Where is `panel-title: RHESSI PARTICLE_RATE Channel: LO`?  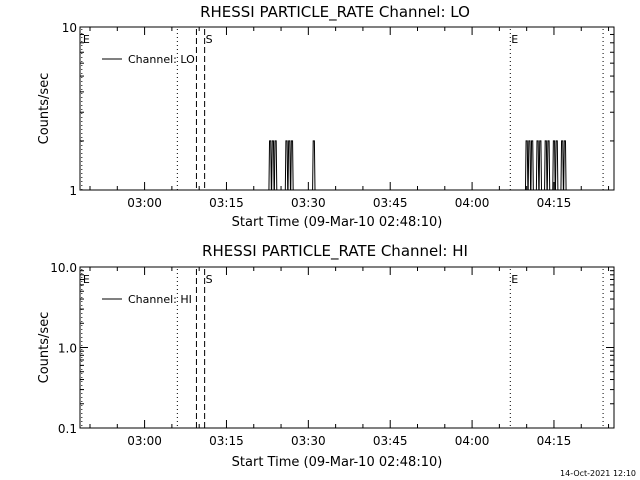 panel-title: RHESSI PARTICLE_RATE Channel: LO is located at coordinates (335, 12).